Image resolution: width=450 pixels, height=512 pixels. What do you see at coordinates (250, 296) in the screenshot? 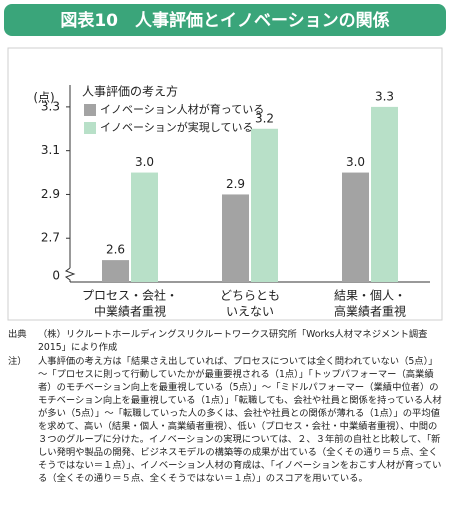
I see `x-tick-label: どちらとも` at bounding box center [250, 296].